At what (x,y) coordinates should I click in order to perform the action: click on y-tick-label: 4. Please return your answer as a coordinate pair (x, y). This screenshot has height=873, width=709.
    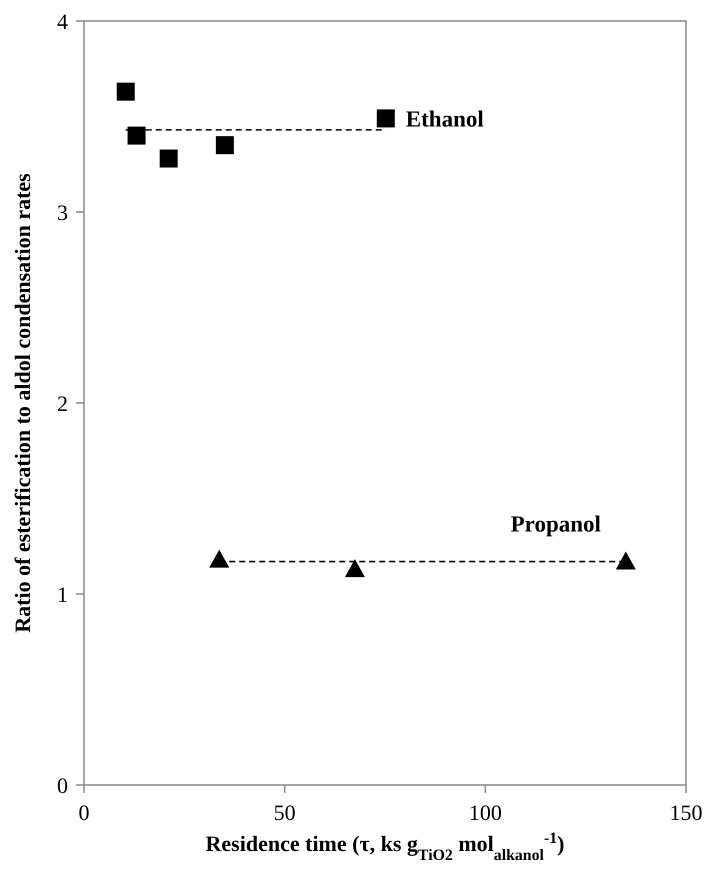
    Looking at the image, I should click on (62, 21).